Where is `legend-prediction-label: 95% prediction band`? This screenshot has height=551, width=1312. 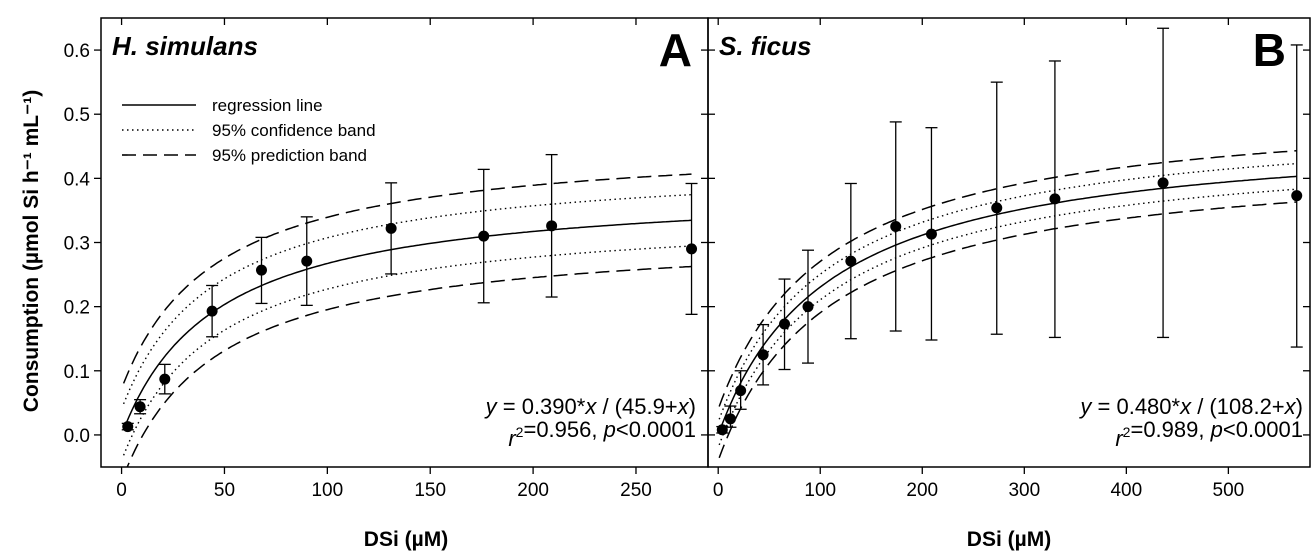 legend-prediction-label: 95% prediction band is located at coordinates (289, 155).